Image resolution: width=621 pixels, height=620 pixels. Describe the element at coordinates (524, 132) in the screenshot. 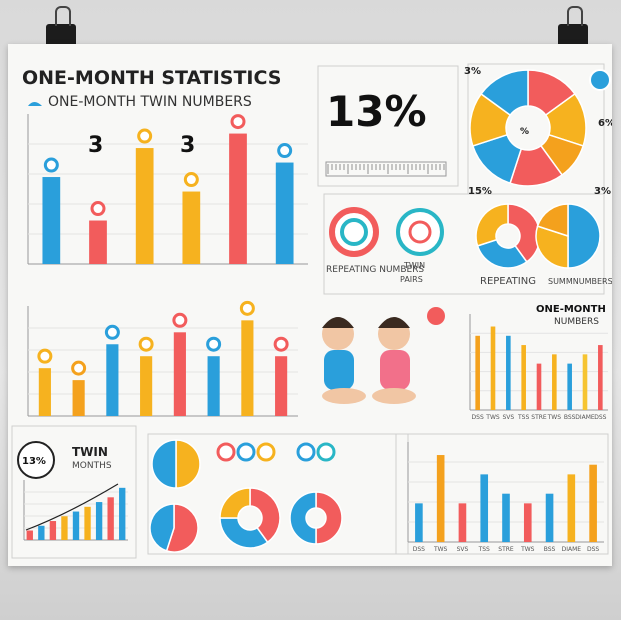

I see `donut-label-center: %` at that location.